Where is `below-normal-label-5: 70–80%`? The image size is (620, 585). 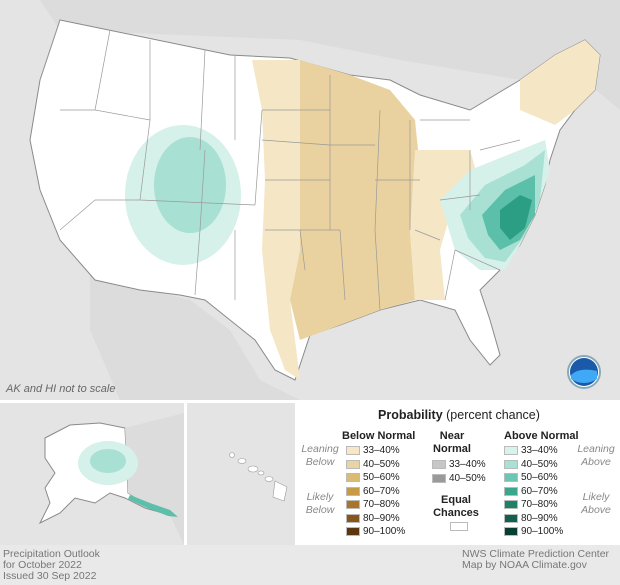 below-normal-label-5: 70–80% is located at coordinates (381, 504).